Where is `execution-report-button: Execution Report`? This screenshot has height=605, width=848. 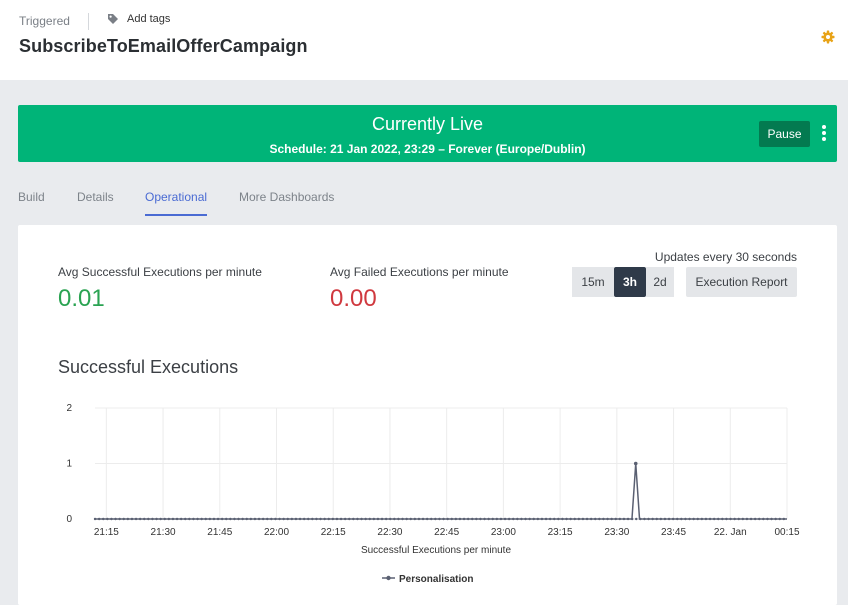
execution-report-button: Execution Report is located at coordinates (741, 282).